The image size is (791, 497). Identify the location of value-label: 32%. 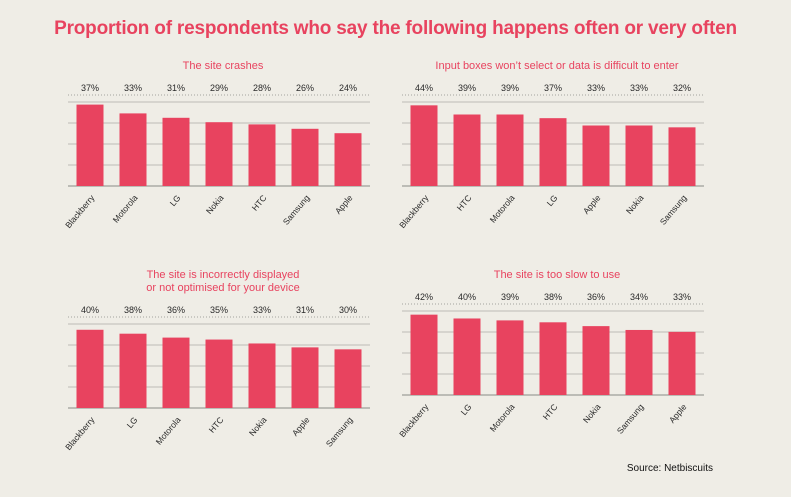
(682, 88).